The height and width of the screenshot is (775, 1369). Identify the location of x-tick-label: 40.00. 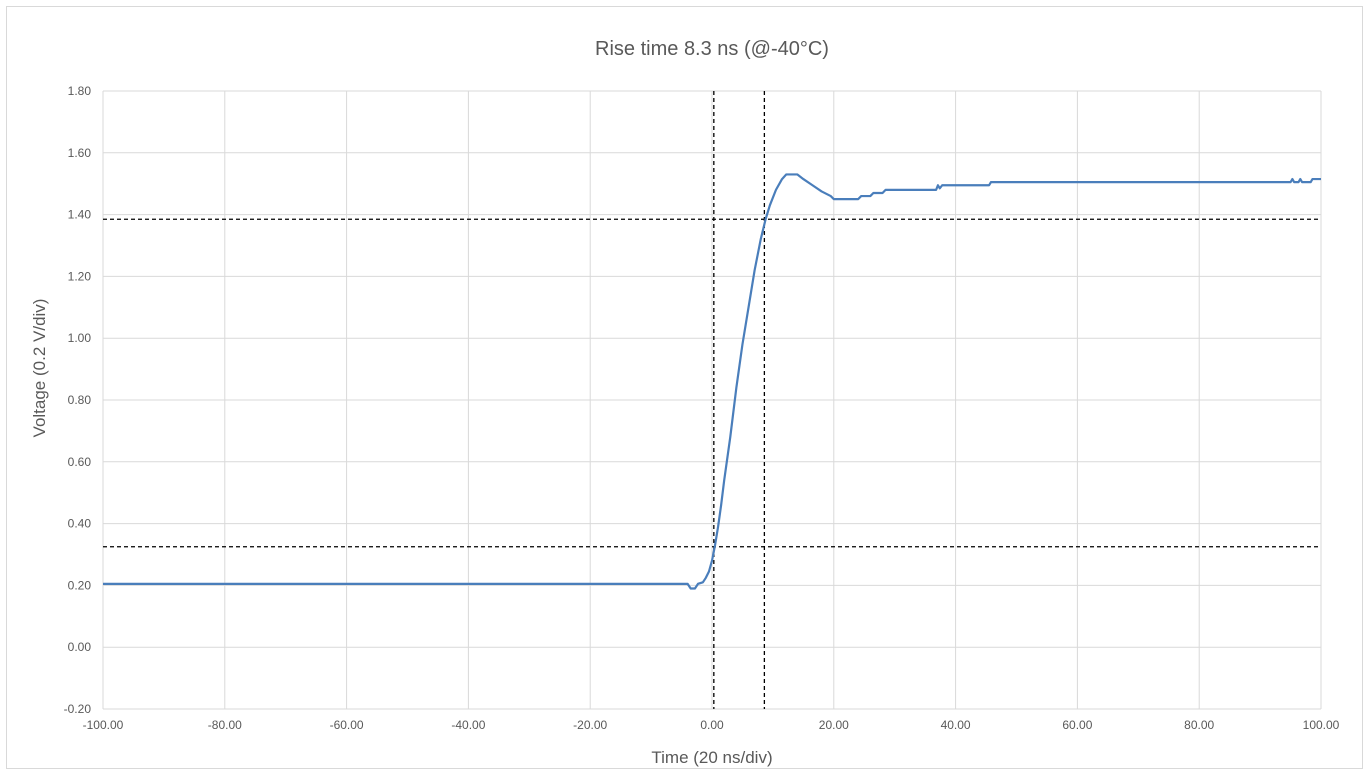
(956, 725).